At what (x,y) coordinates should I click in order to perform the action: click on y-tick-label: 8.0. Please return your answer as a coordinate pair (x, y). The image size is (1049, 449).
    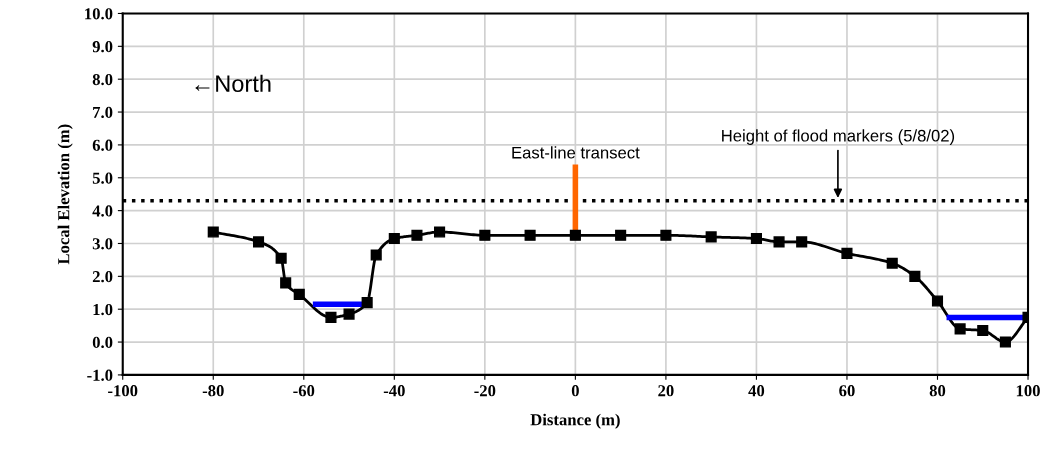
    Looking at the image, I should click on (102, 79).